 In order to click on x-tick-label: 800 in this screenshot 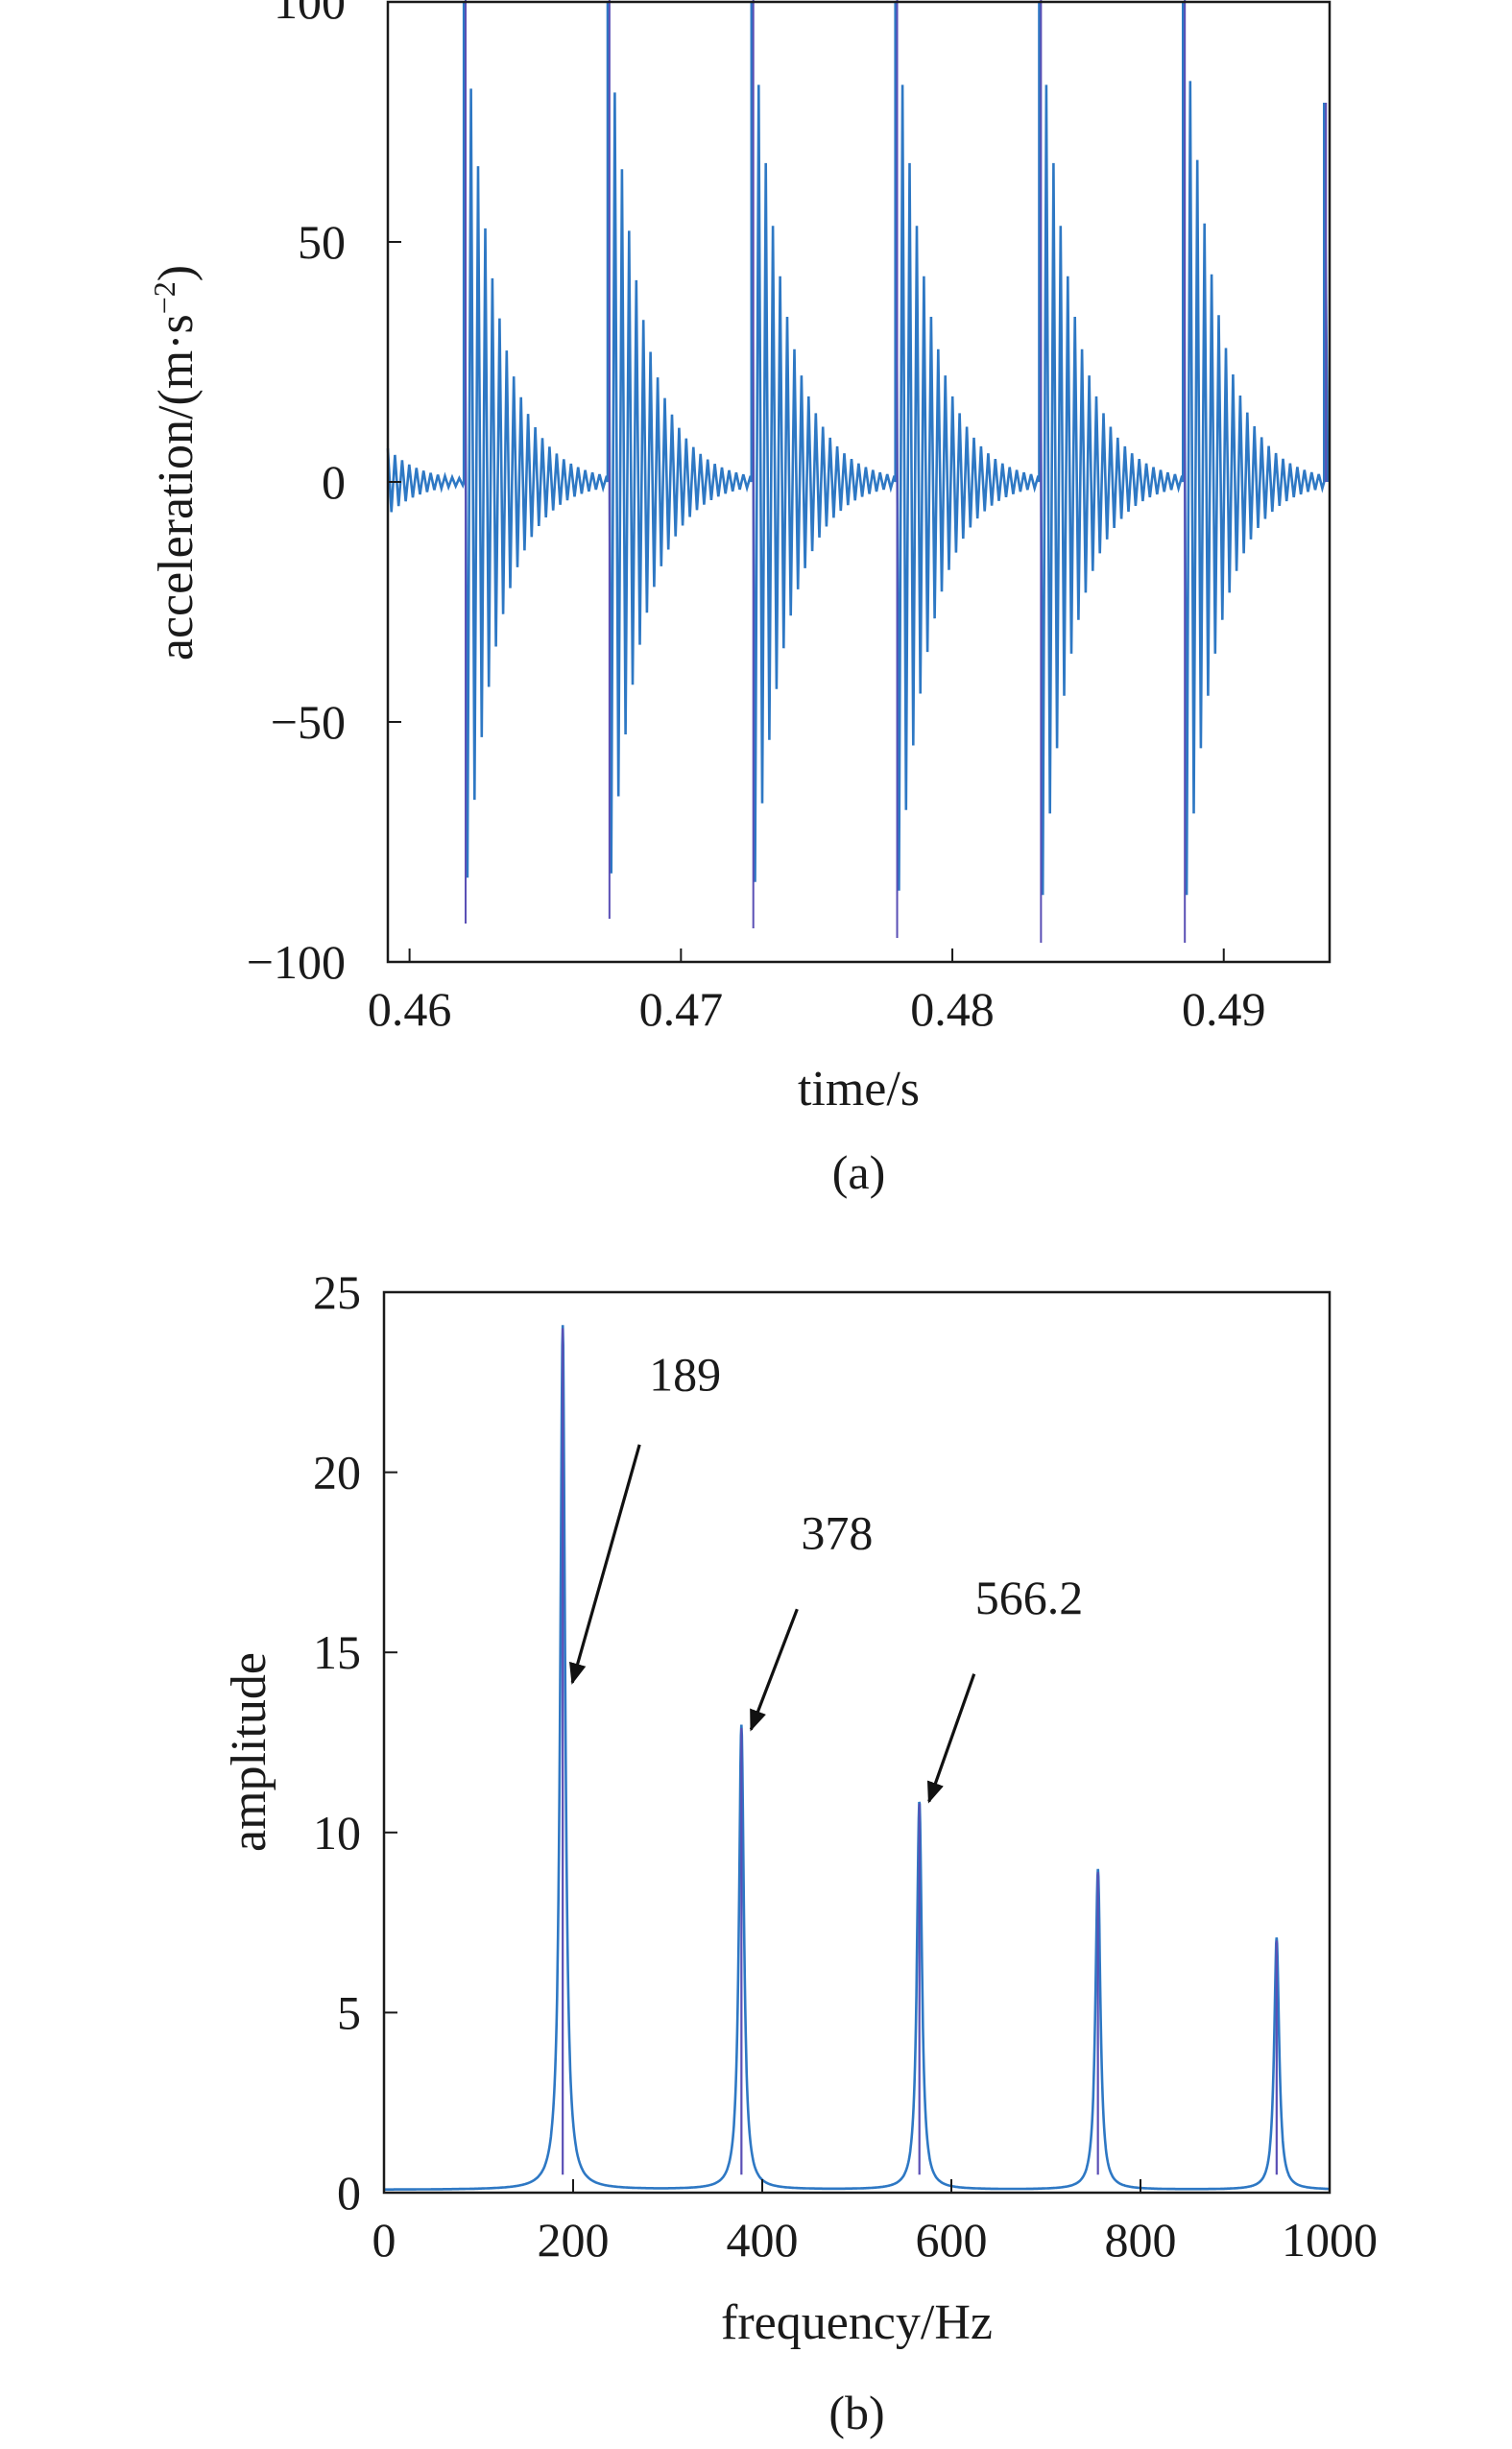, I will do `click(1141, 2240)`.